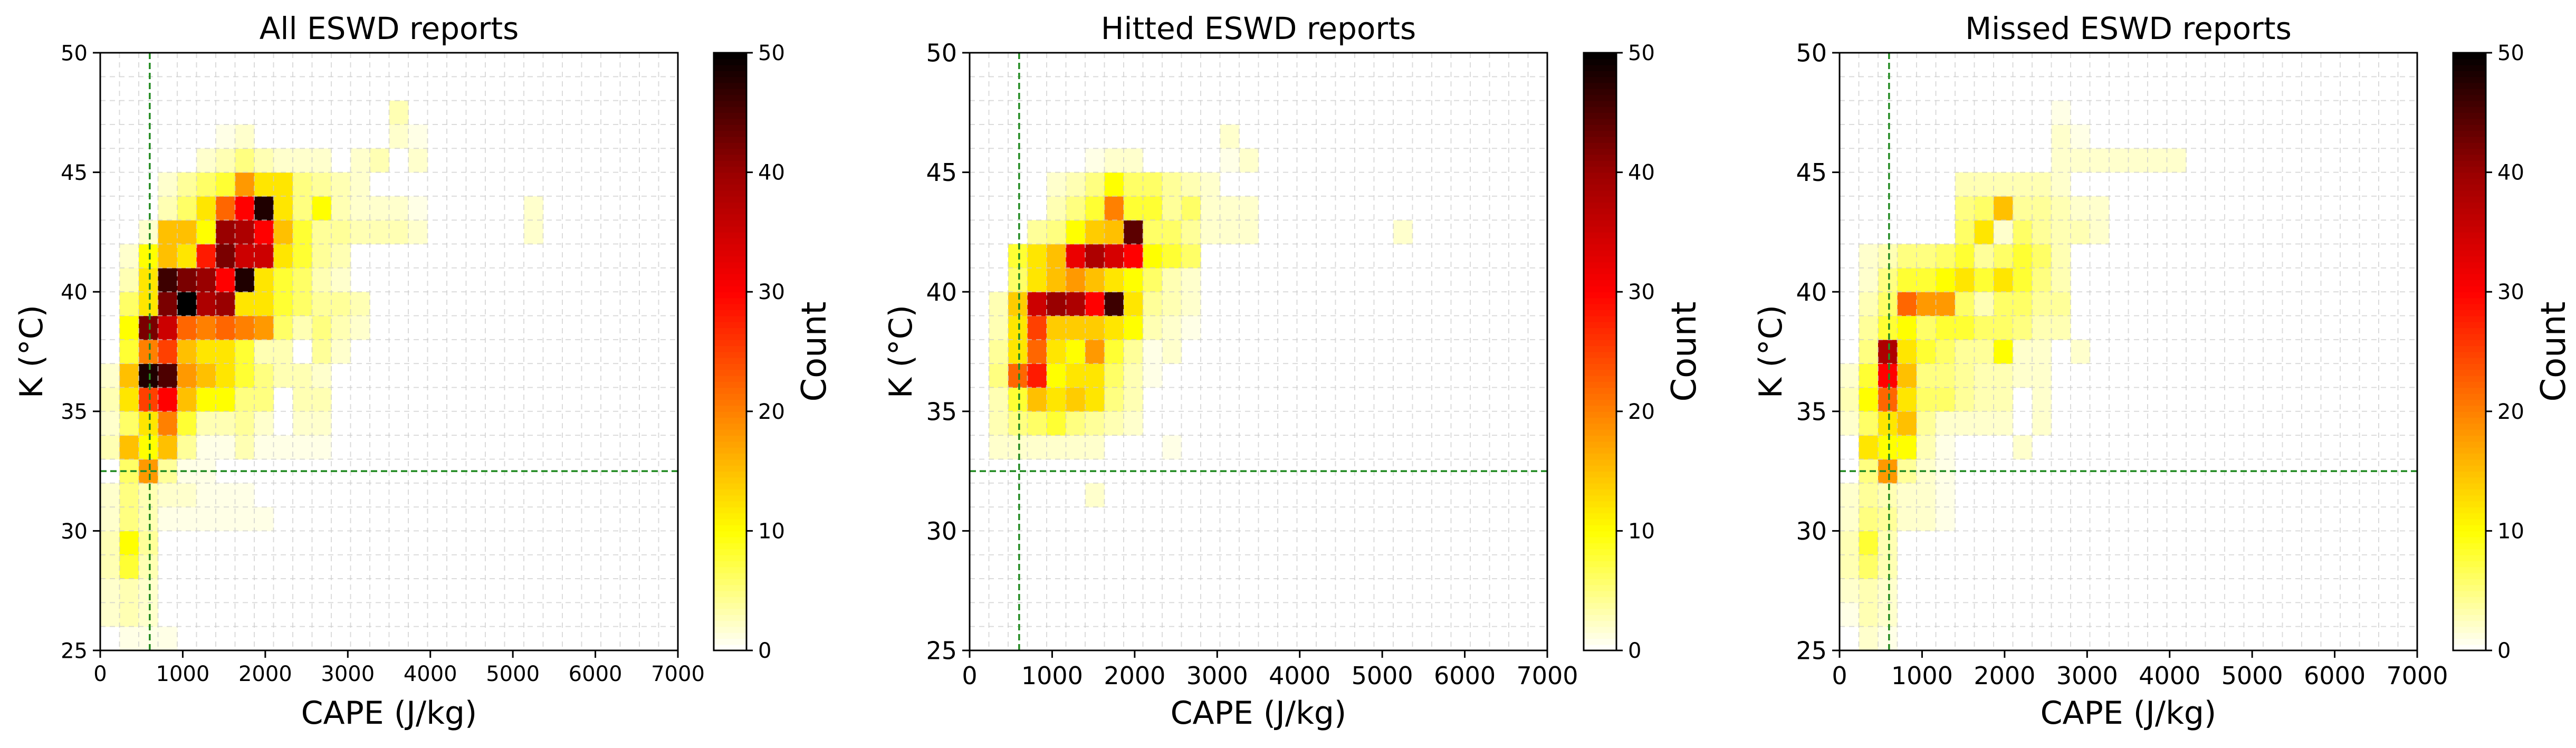 This screenshot has height=748, width=2576. Describe the element at coordinates (513, 674) in the screenshot. I see `x-tick-label: 5000` at that location.